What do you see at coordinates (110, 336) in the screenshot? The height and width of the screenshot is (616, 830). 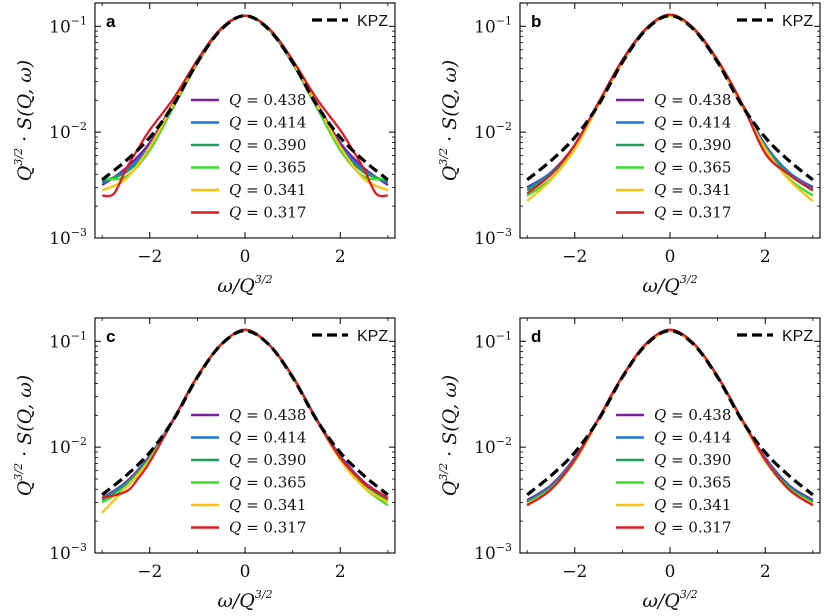 I see `panel-label: c` at bounding box center [110, 336].